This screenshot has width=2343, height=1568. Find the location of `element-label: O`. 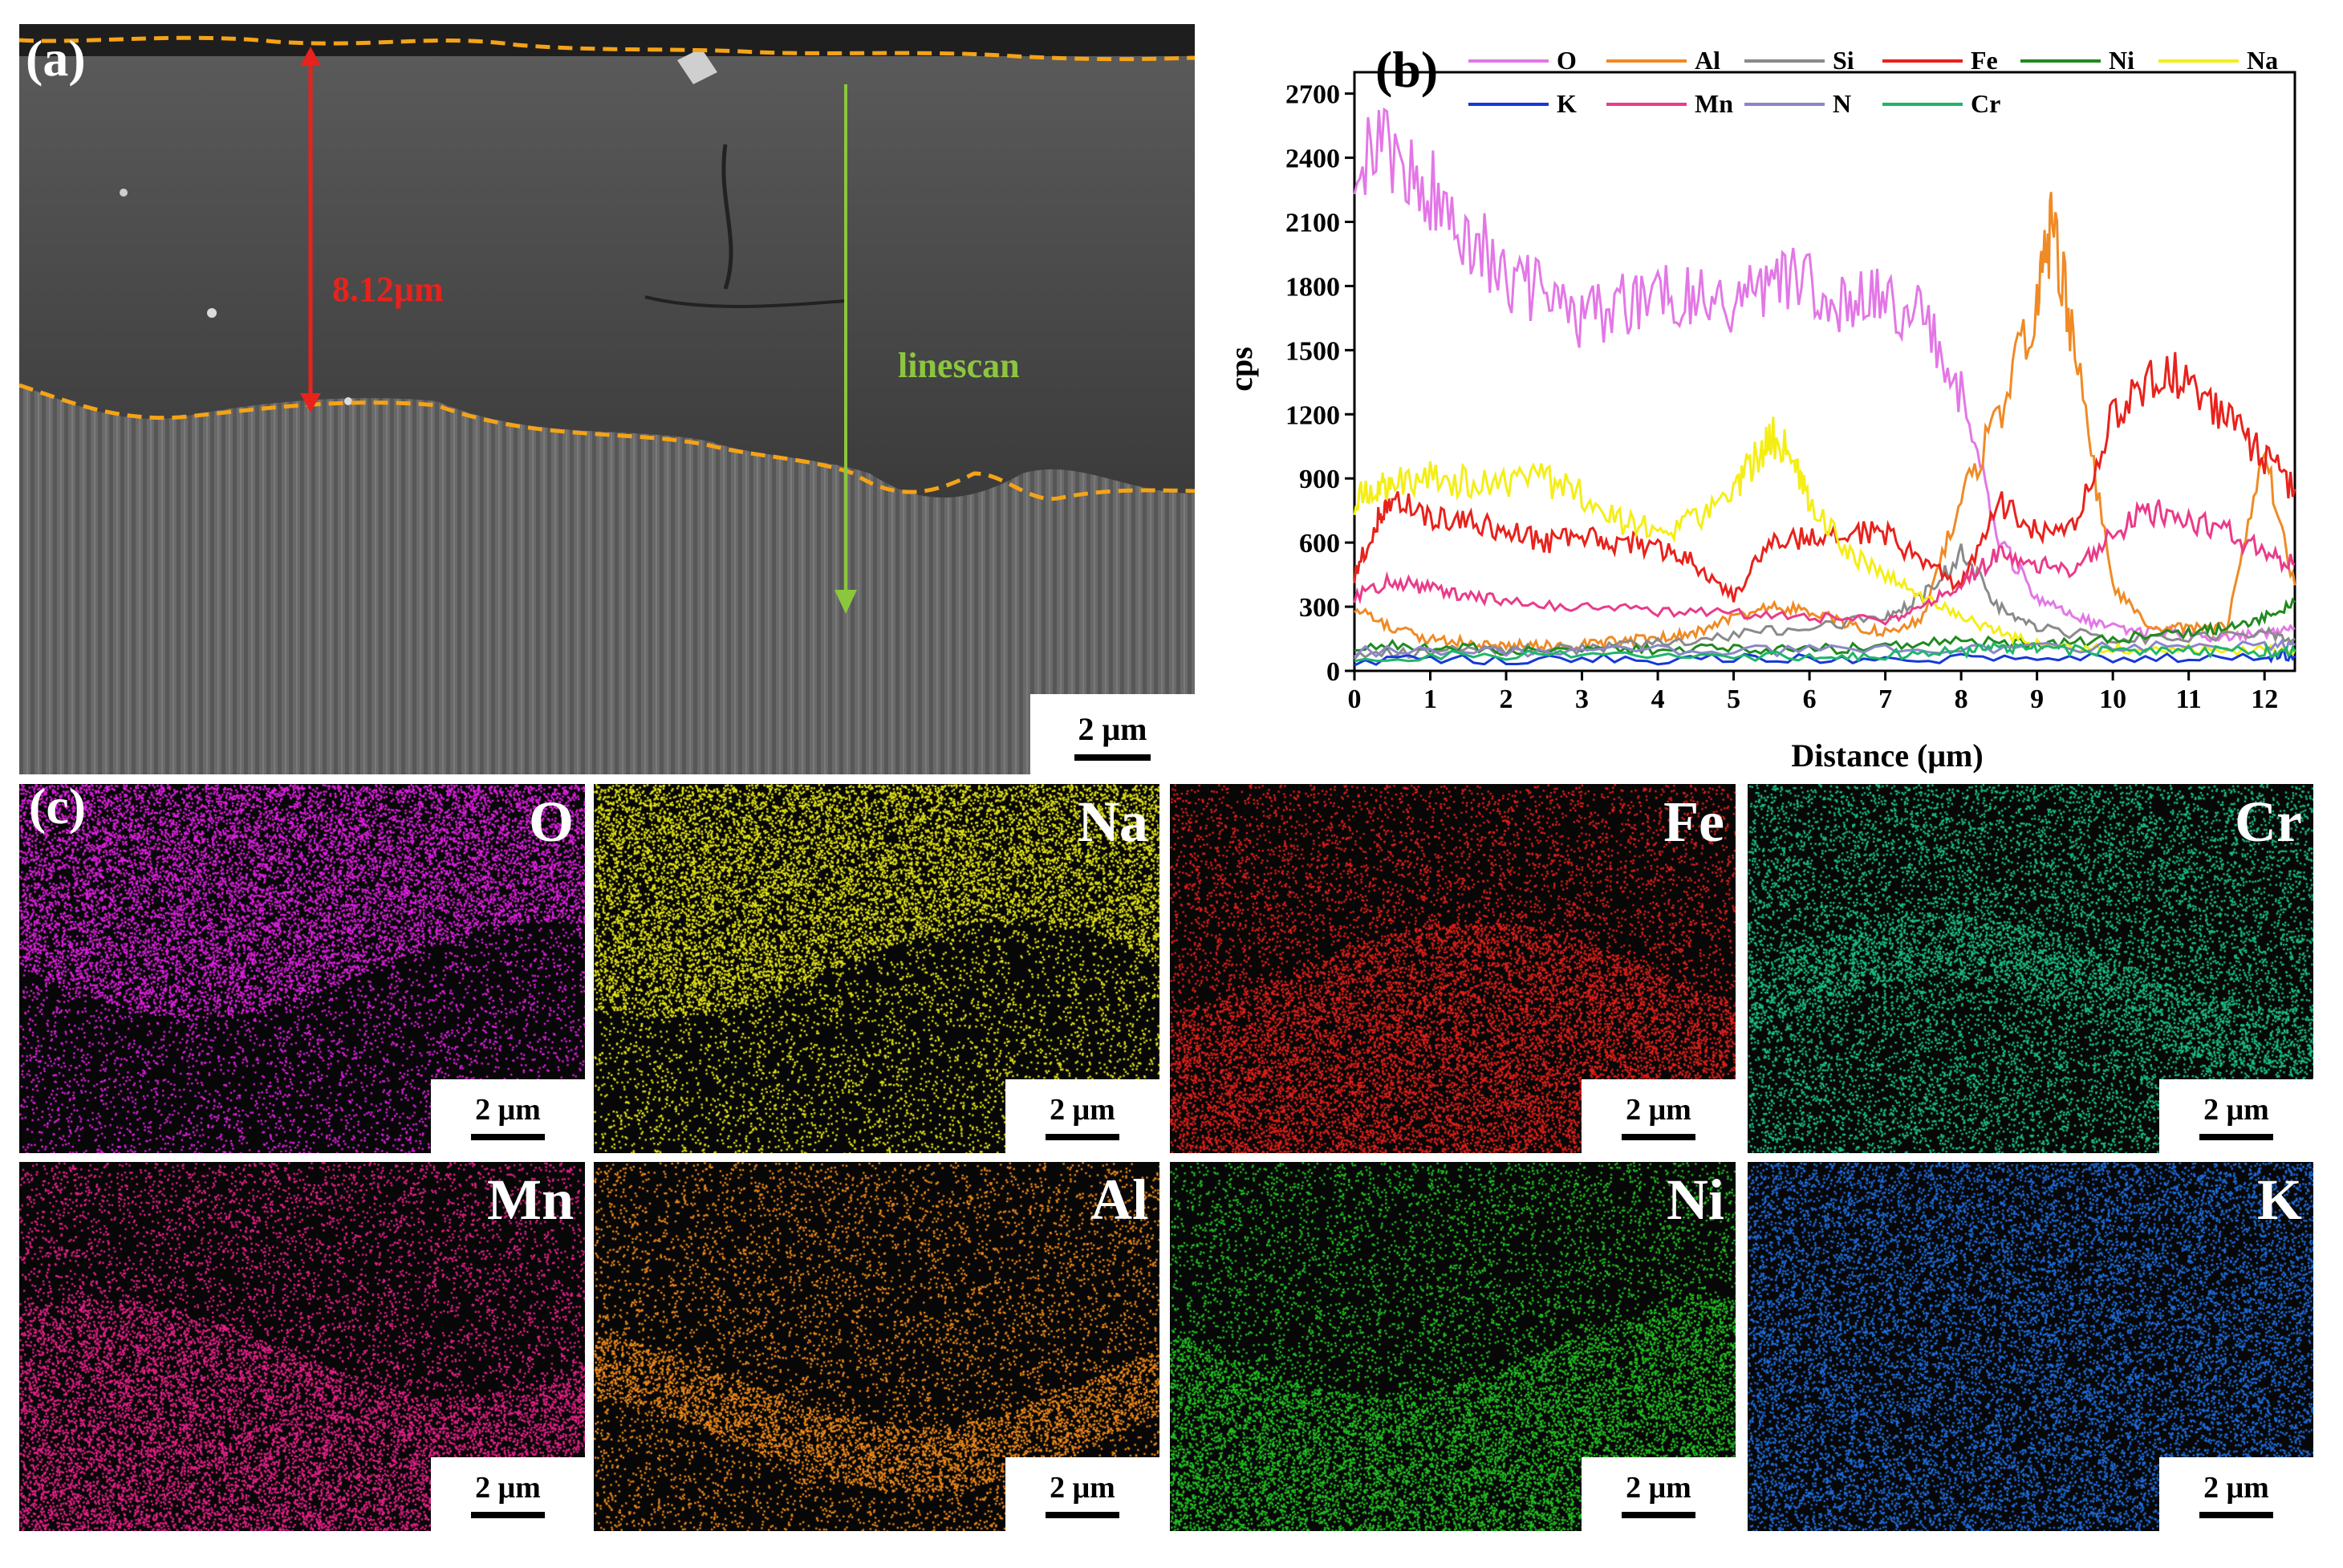

element-label: O is located at coordinates (551, 822).